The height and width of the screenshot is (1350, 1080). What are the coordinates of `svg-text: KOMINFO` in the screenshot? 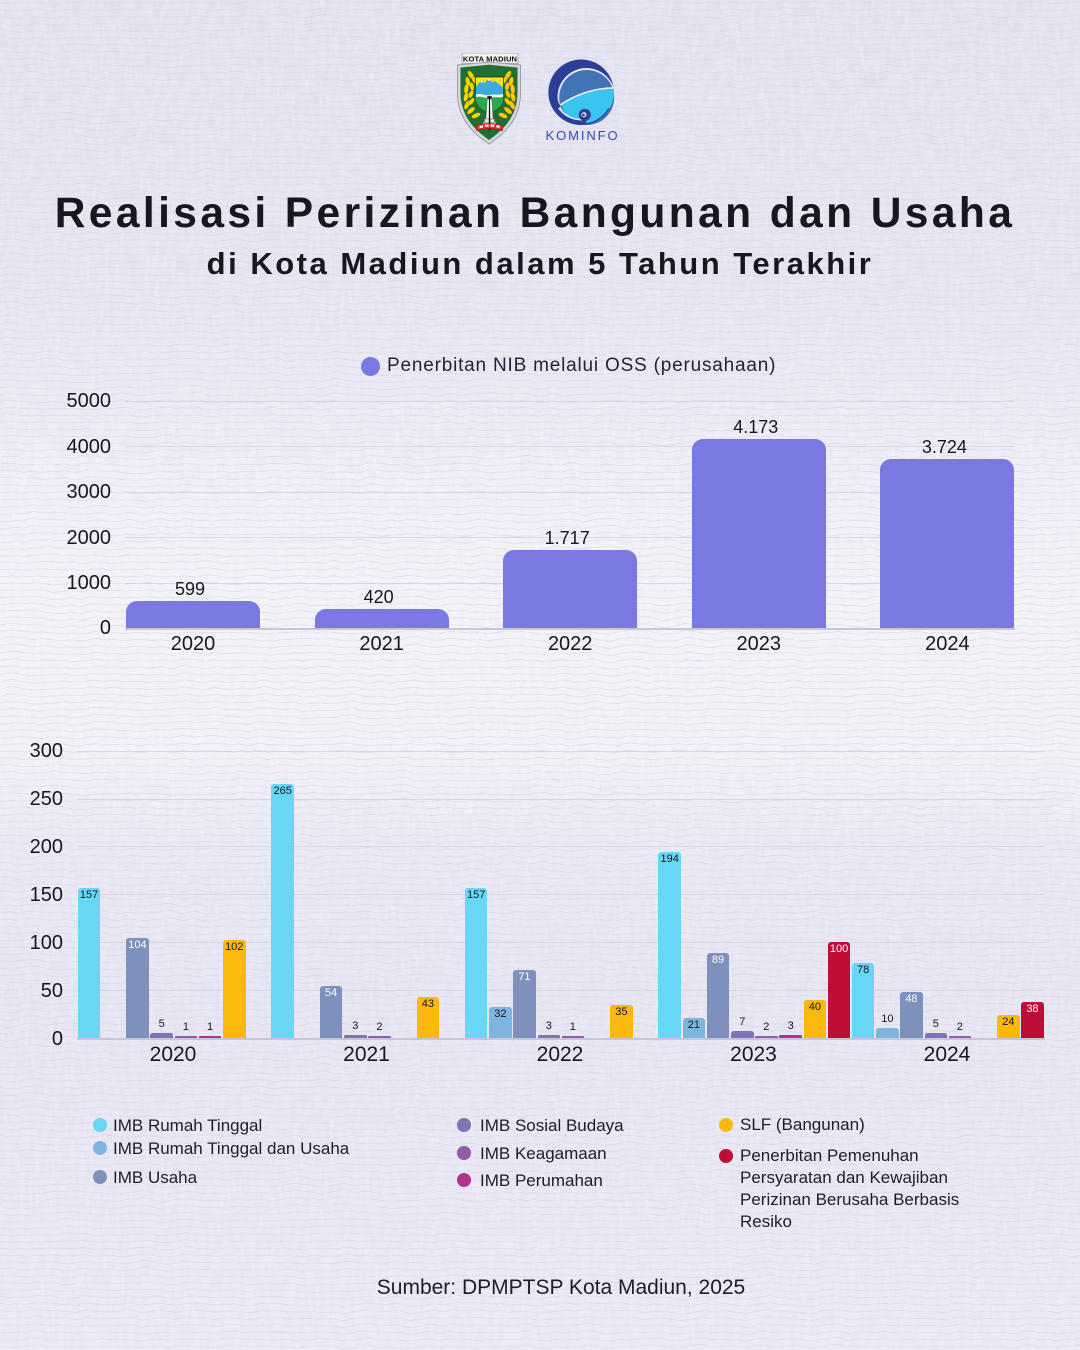 It's located at (582, 135).